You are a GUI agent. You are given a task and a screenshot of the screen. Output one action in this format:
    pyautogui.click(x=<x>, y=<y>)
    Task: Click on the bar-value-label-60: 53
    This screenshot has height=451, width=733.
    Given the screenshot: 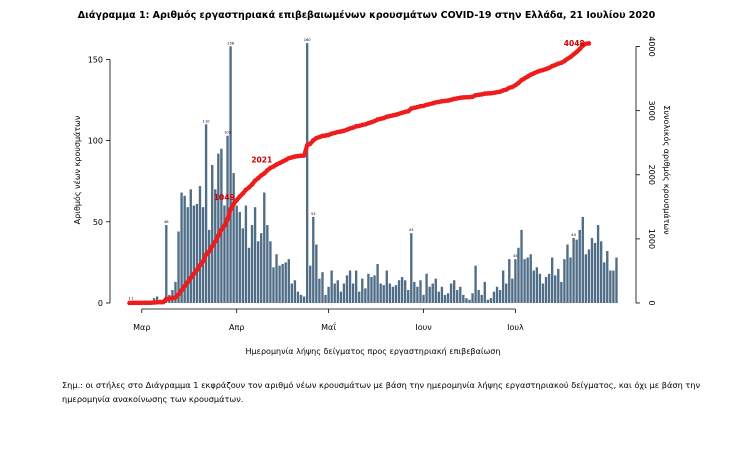 What is the action you would take?
    pyautogui.click(x=313, y=214)
    